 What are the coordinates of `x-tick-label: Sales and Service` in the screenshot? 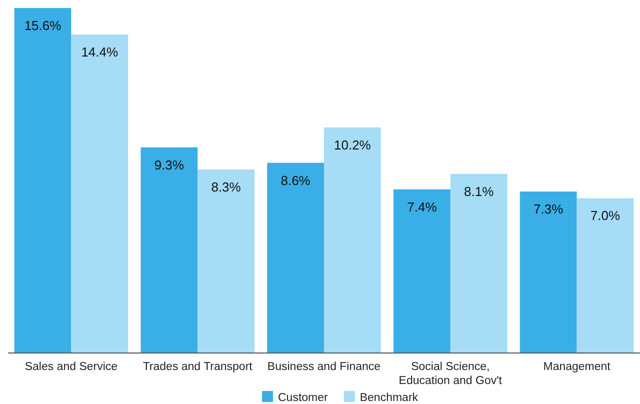 It's located at (71, 367).